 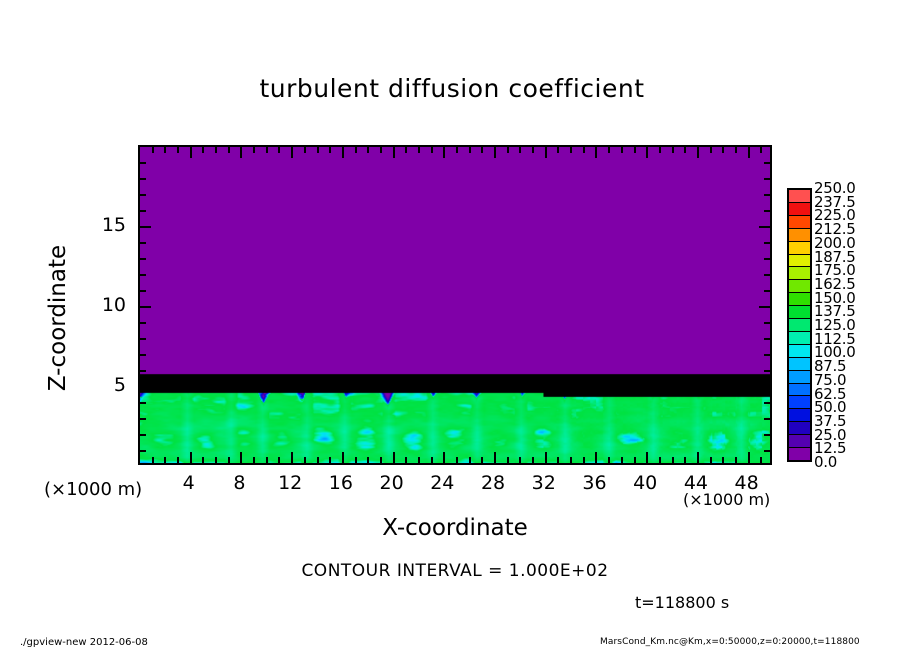 I want to click on x-tick-label: 4, so click(x=188, y=483).